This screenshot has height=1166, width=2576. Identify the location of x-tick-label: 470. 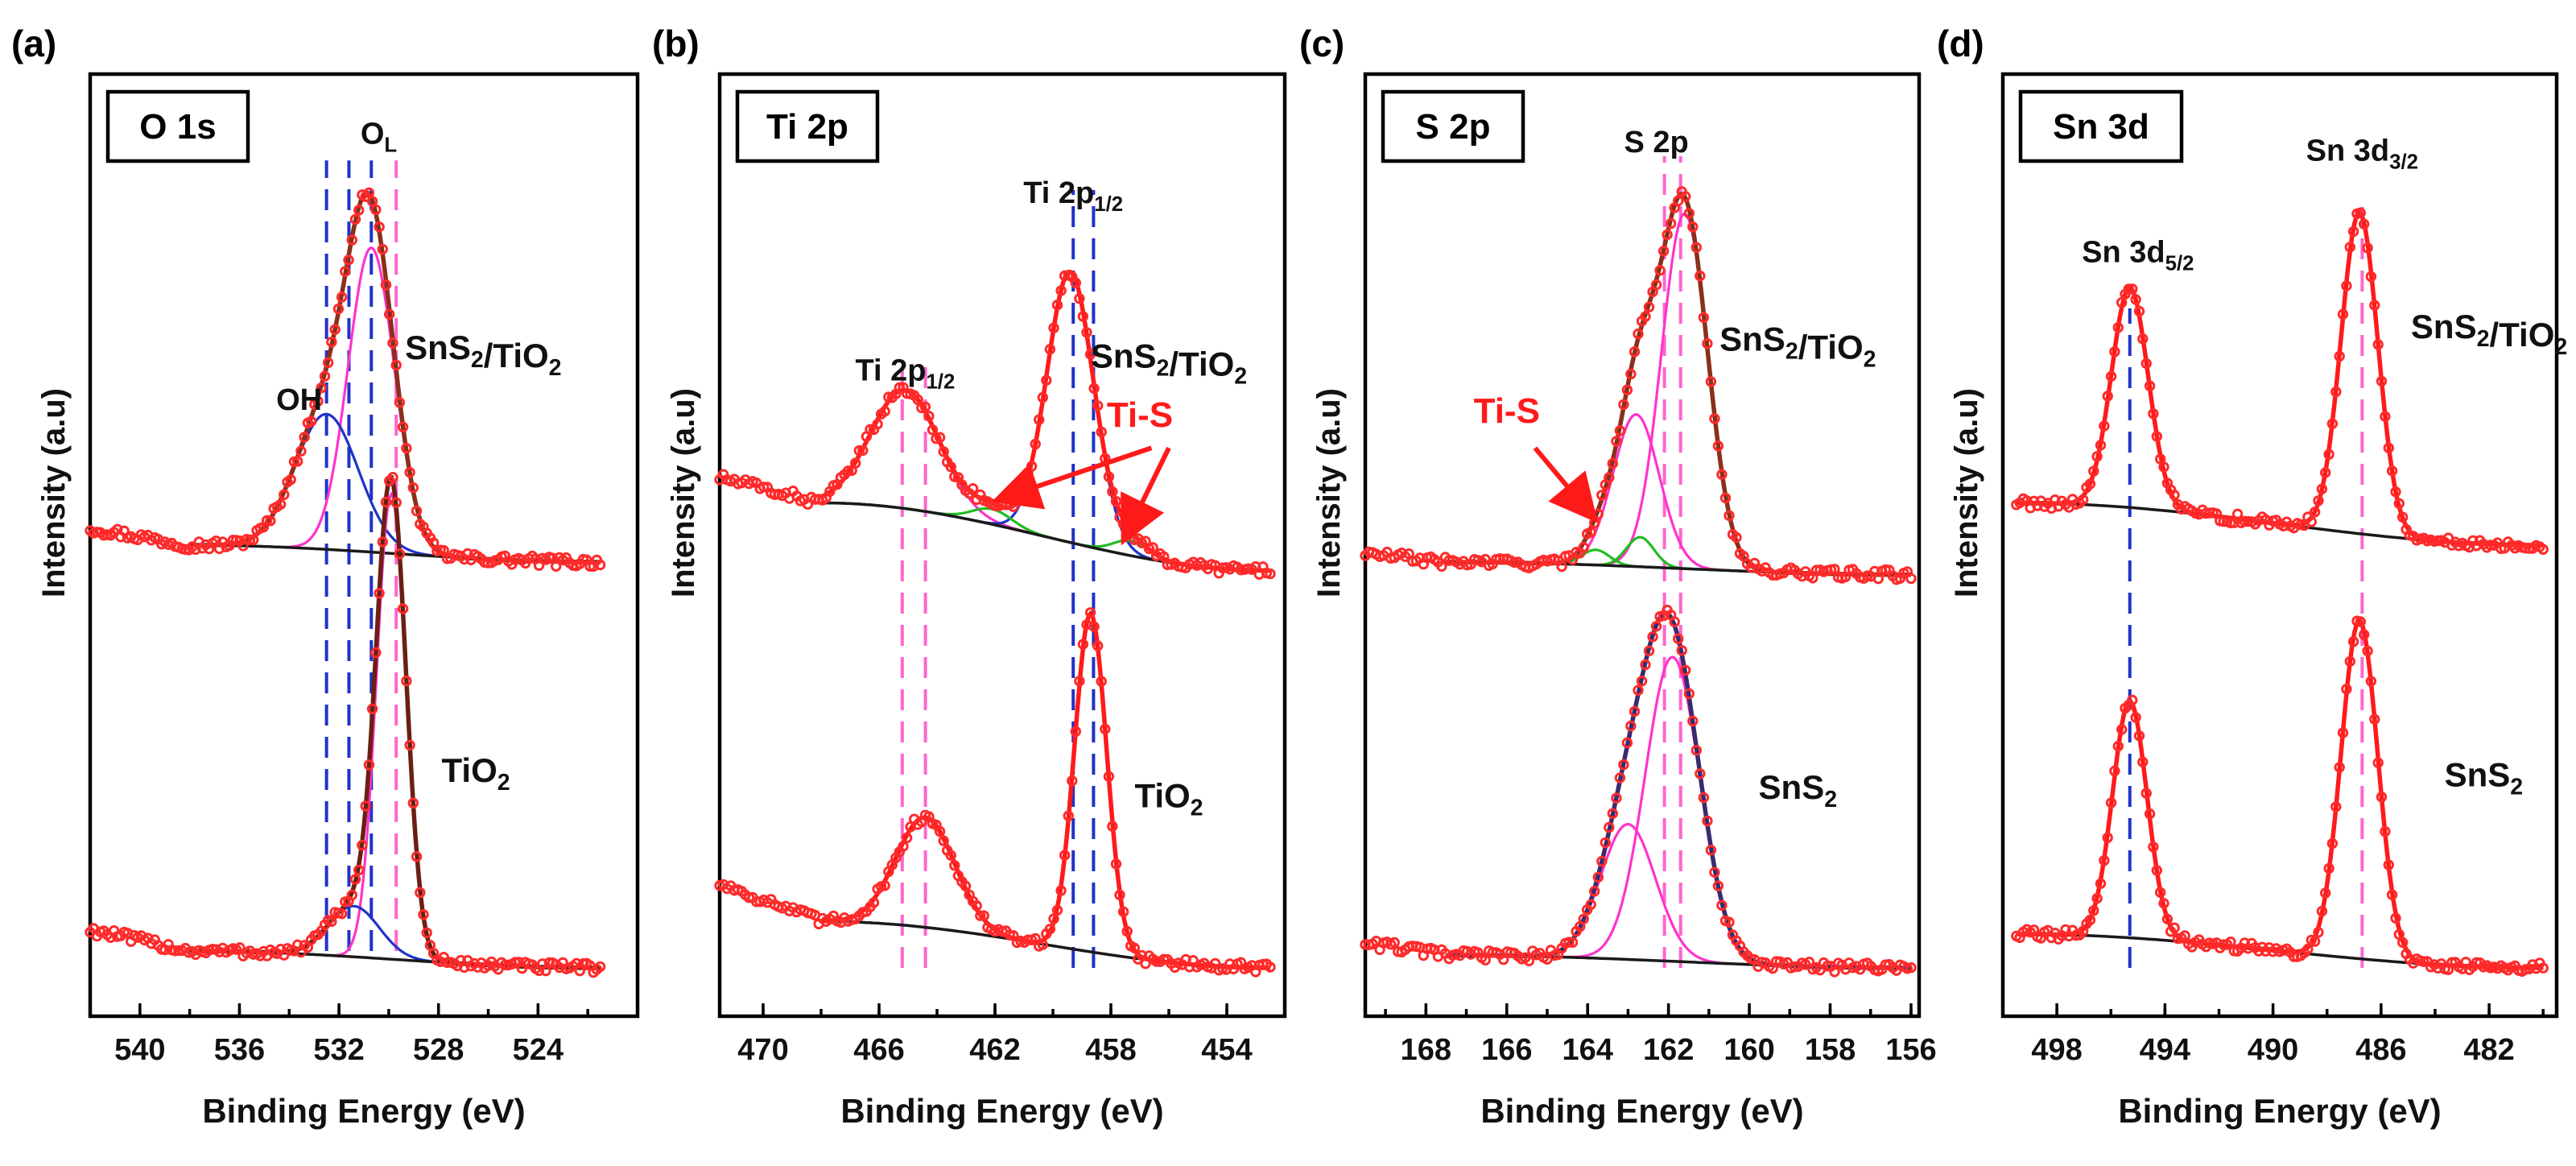
(762, 1050).